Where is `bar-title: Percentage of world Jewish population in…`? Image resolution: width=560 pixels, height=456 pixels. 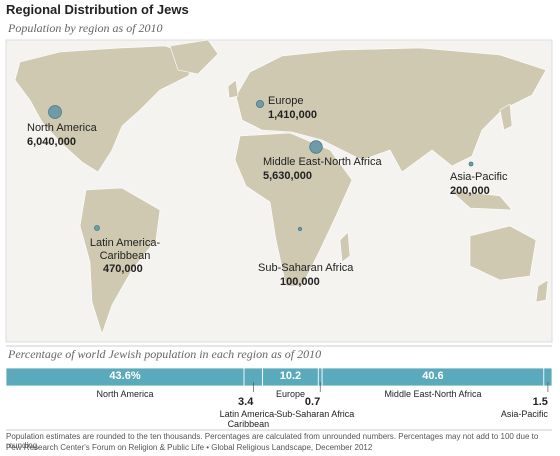
bar-title: Percentage of world Jewish population in… is located at coordinates (165, 354).